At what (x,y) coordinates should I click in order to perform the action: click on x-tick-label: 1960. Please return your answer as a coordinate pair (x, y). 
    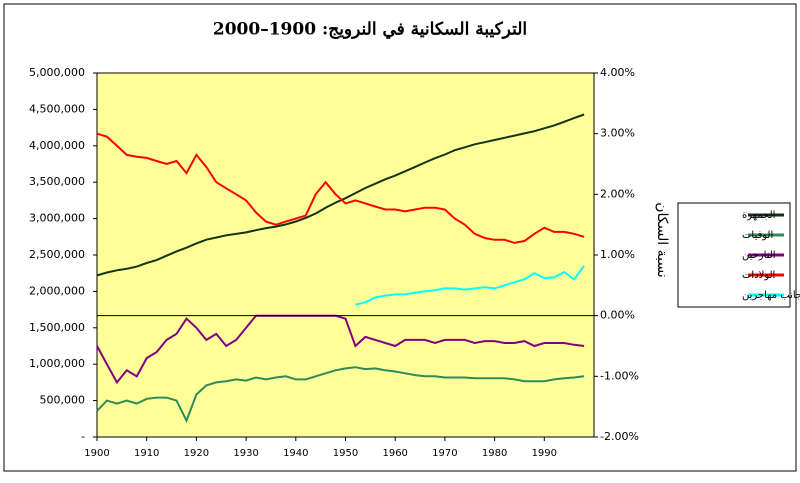
    Looking at the image, I should click on (394, 453).